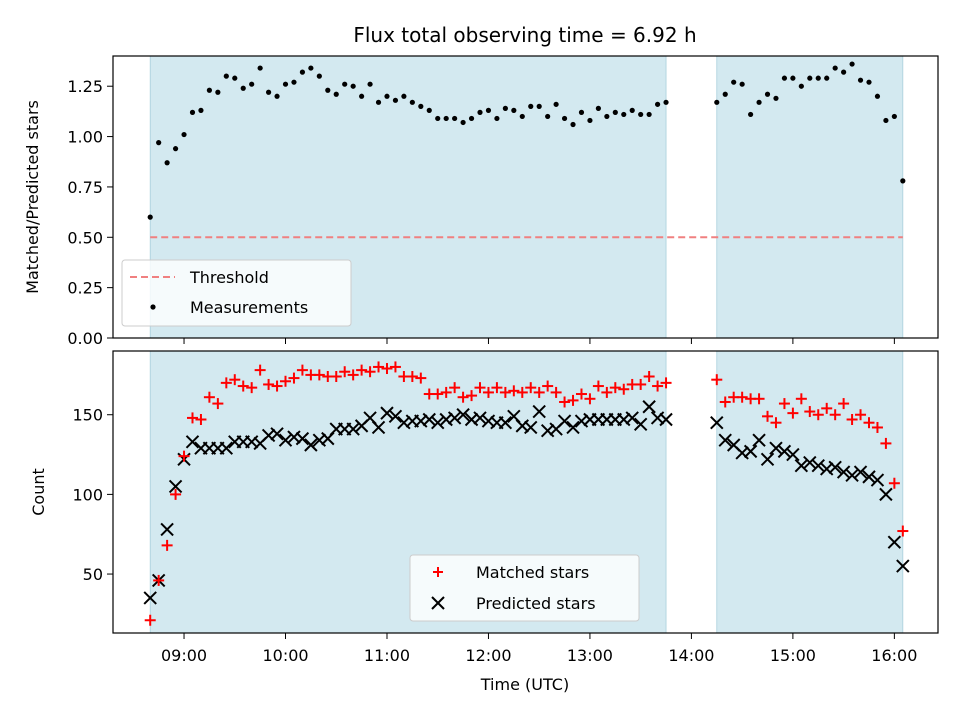  Describe the element at coordinates (38, 492) in the screenshot. I see `bottom-y-axis-label: Count` at that location.